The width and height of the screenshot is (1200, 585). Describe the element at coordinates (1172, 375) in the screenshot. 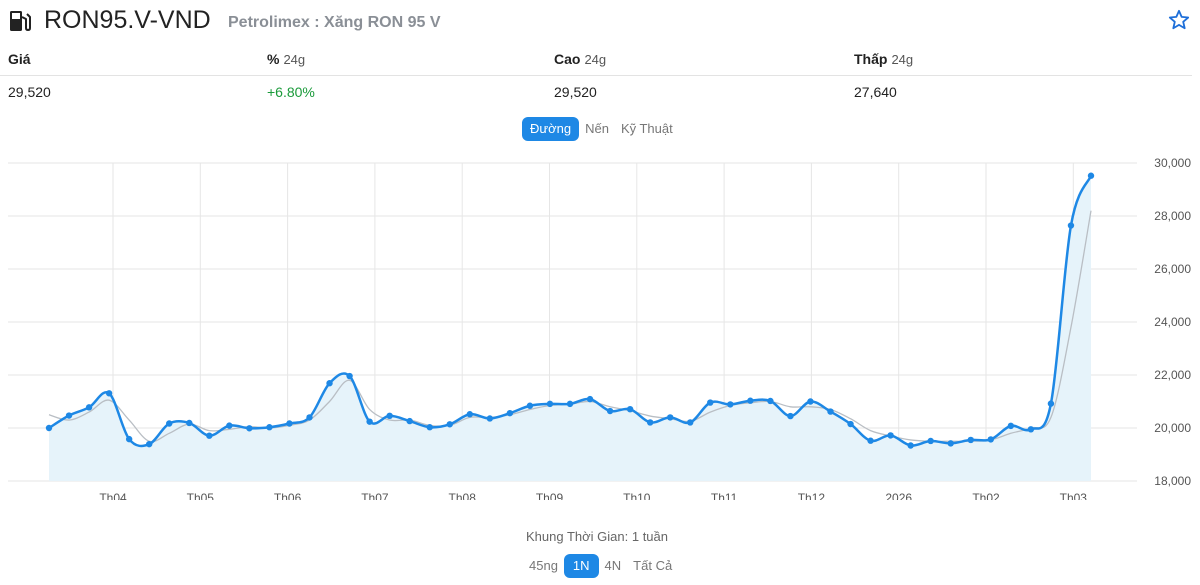

I see `y-tick-label: 22,000` at that location.